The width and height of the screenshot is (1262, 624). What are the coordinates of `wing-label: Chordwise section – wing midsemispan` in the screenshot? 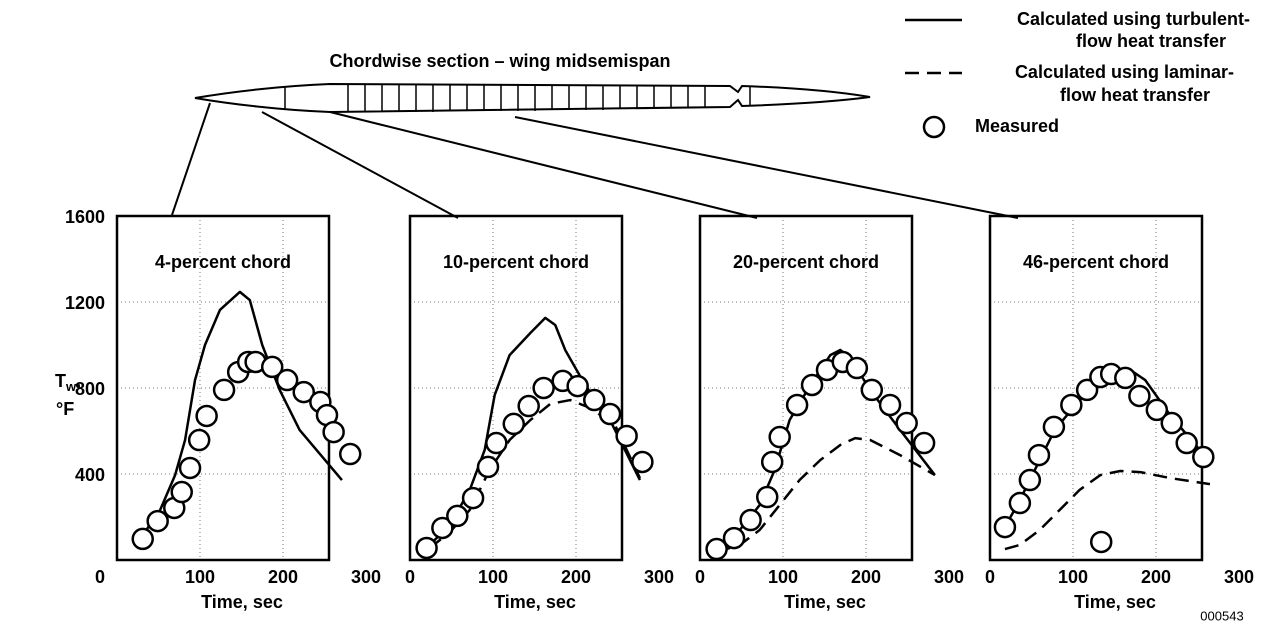 It's located at (499, 61).